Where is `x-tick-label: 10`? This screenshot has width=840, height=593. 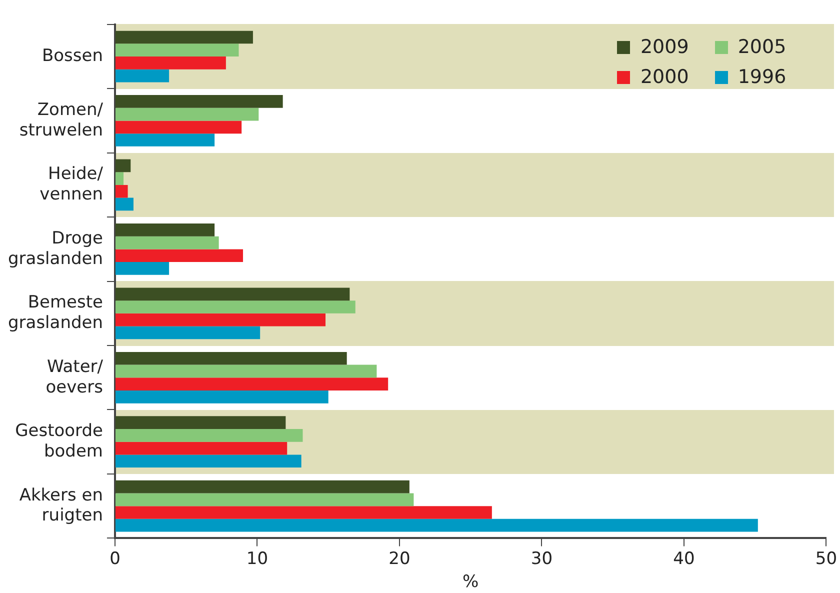 x-tick-label: 10 is located at coordinates (257, 558).